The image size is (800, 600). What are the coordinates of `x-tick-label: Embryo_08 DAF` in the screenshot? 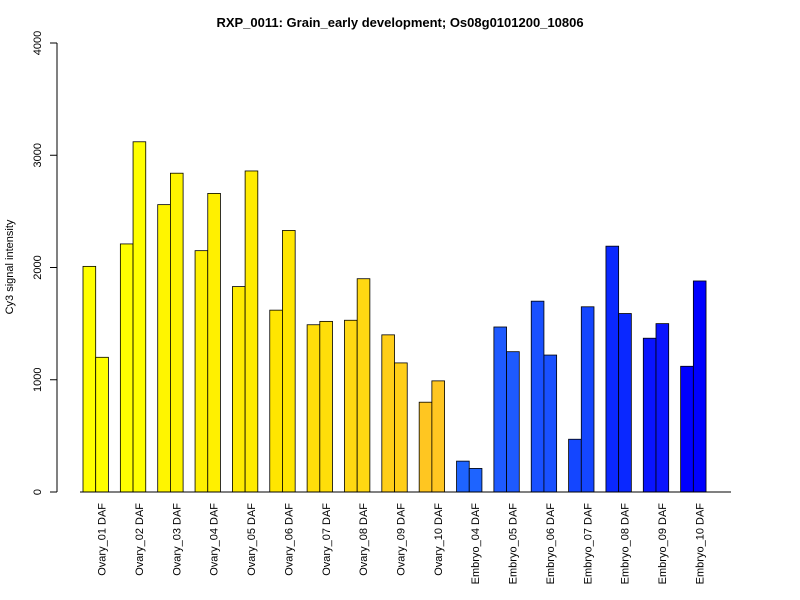 It's located at (626, 544).